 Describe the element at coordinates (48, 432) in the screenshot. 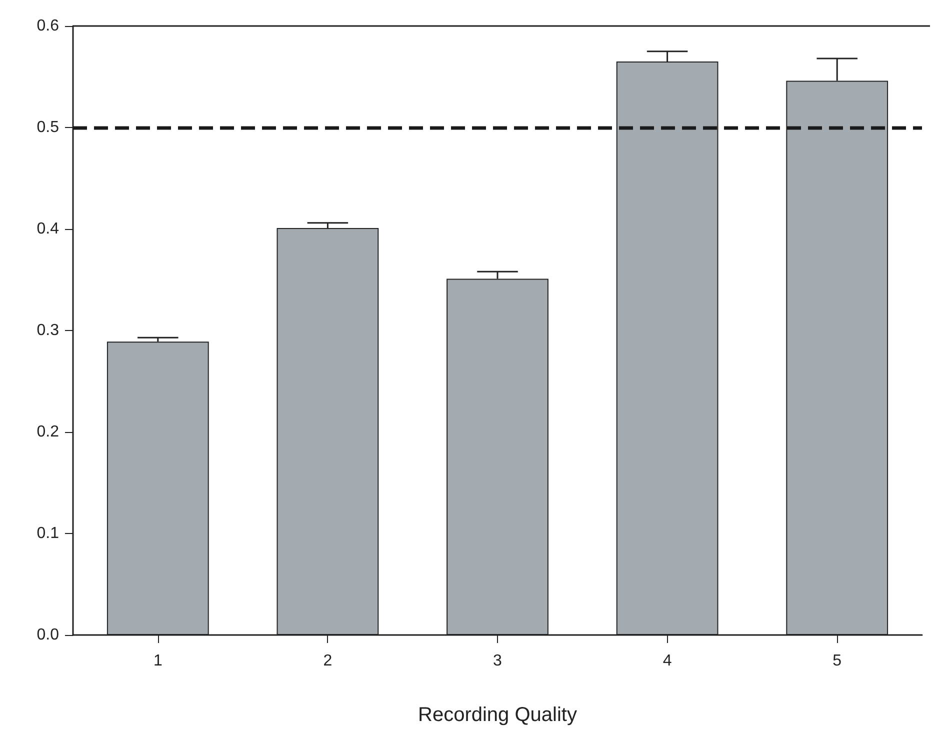

I see `y-tick-label: 0.2` at that location.